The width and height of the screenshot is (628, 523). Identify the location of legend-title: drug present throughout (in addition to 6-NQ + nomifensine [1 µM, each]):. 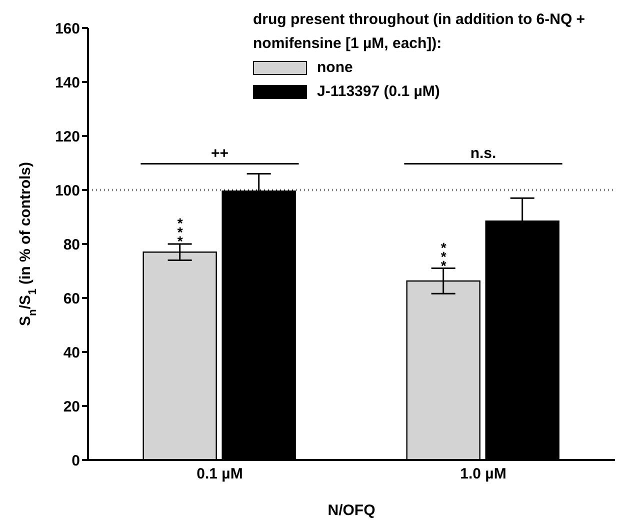
(419, 32).